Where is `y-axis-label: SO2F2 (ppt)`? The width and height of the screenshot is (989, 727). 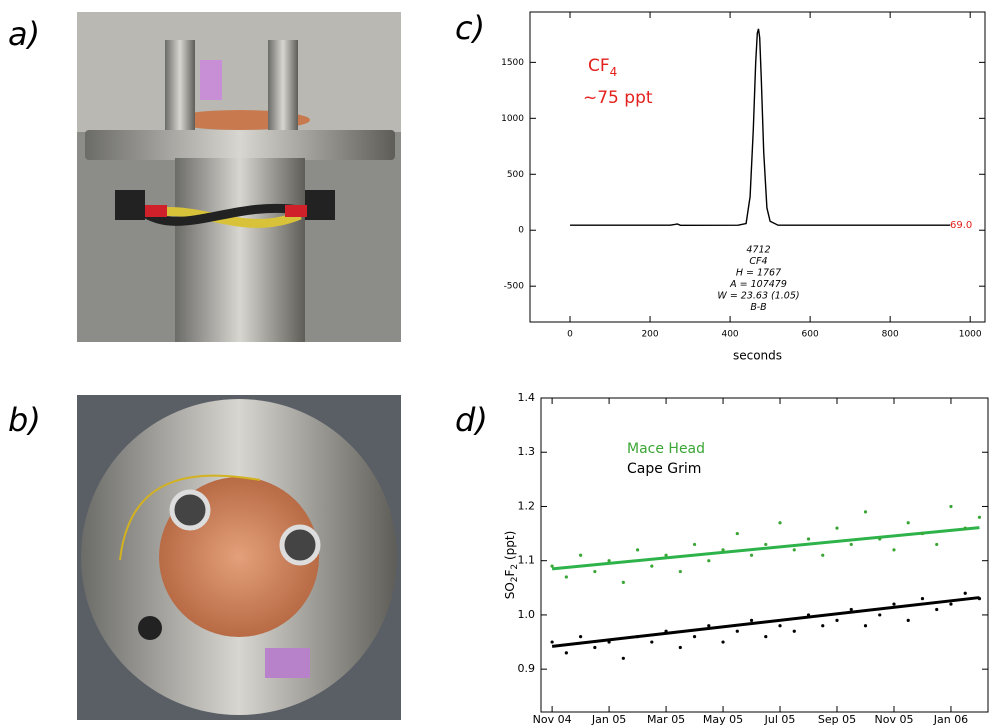 y-axis-label: SO2F2 (ppt) is located at coordinates (511, 565).